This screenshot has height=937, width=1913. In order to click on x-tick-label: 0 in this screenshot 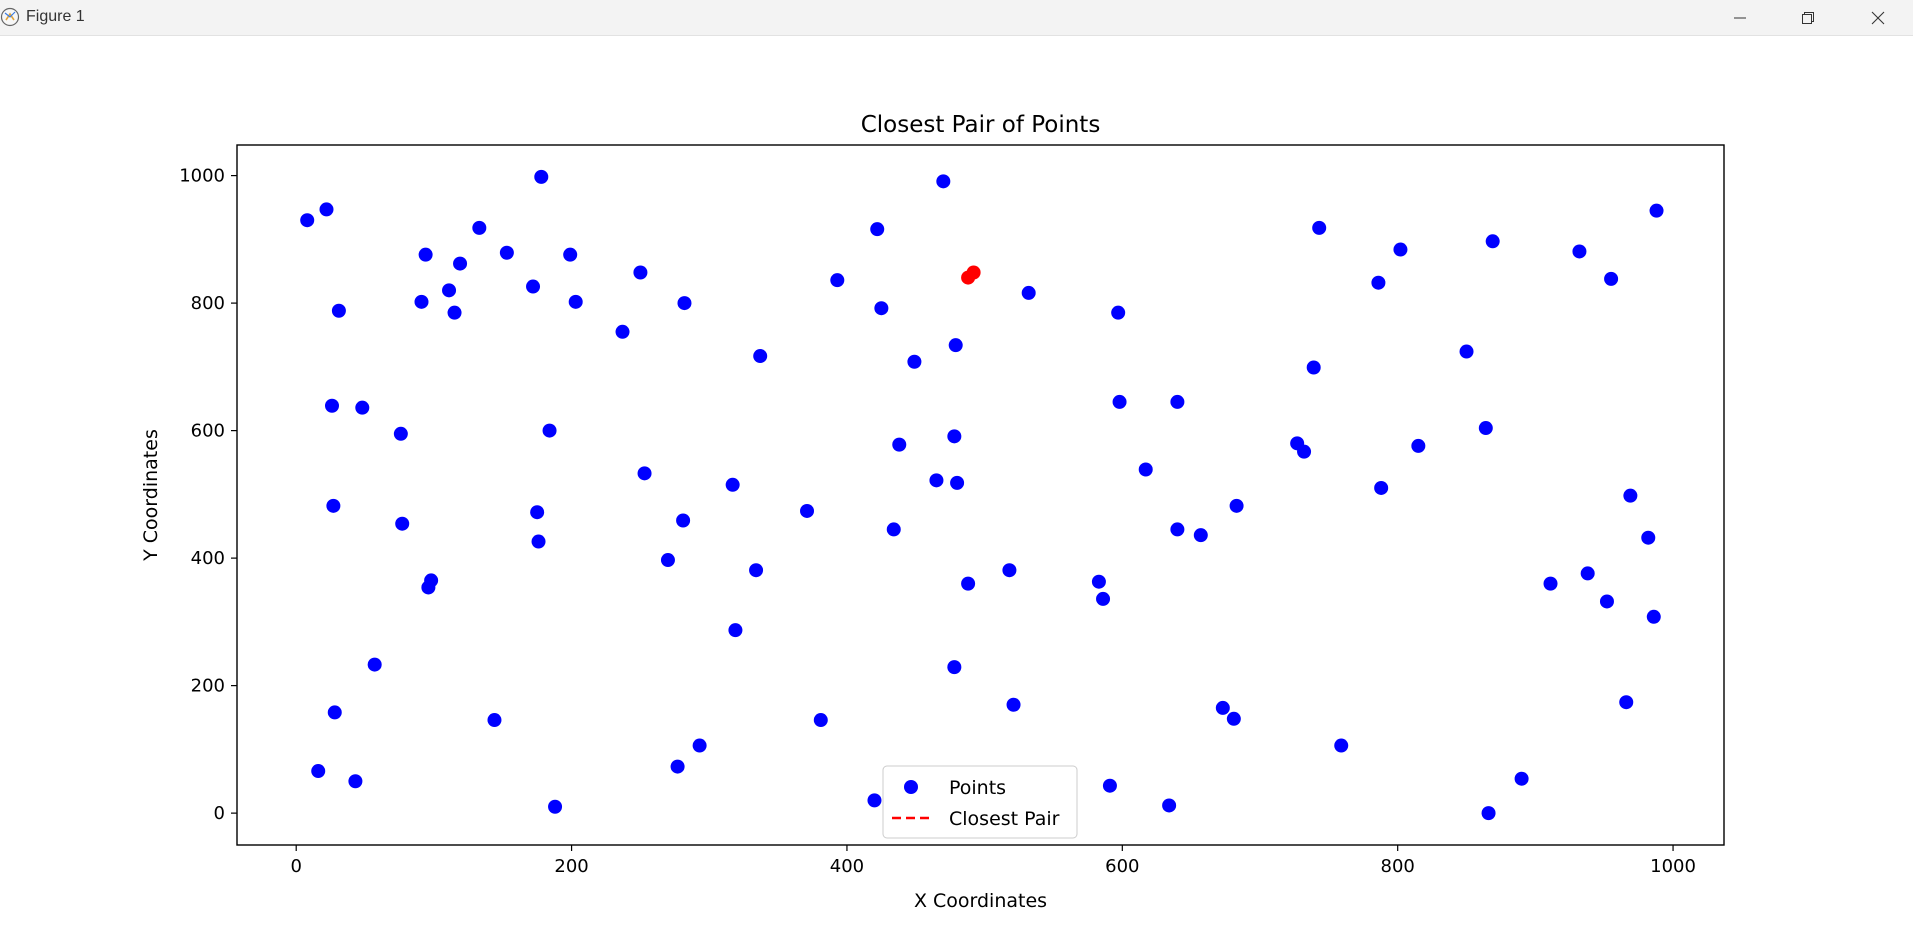, I will do `click(295, 866)`.